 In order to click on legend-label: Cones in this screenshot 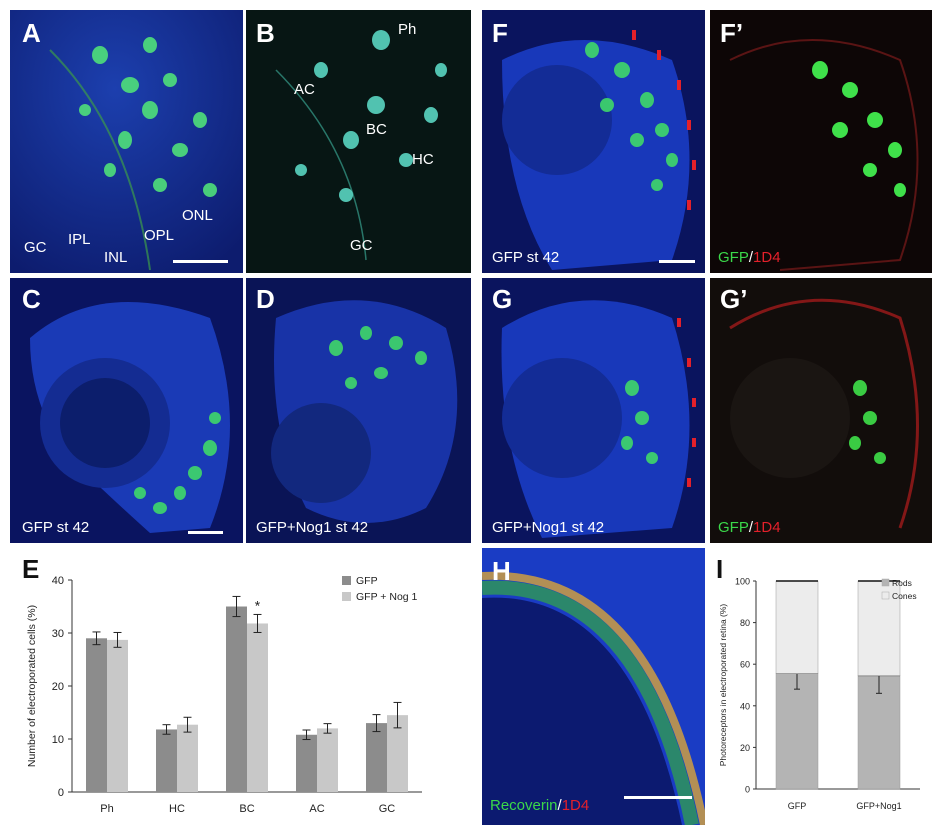, I will do `click(904, 596)`.